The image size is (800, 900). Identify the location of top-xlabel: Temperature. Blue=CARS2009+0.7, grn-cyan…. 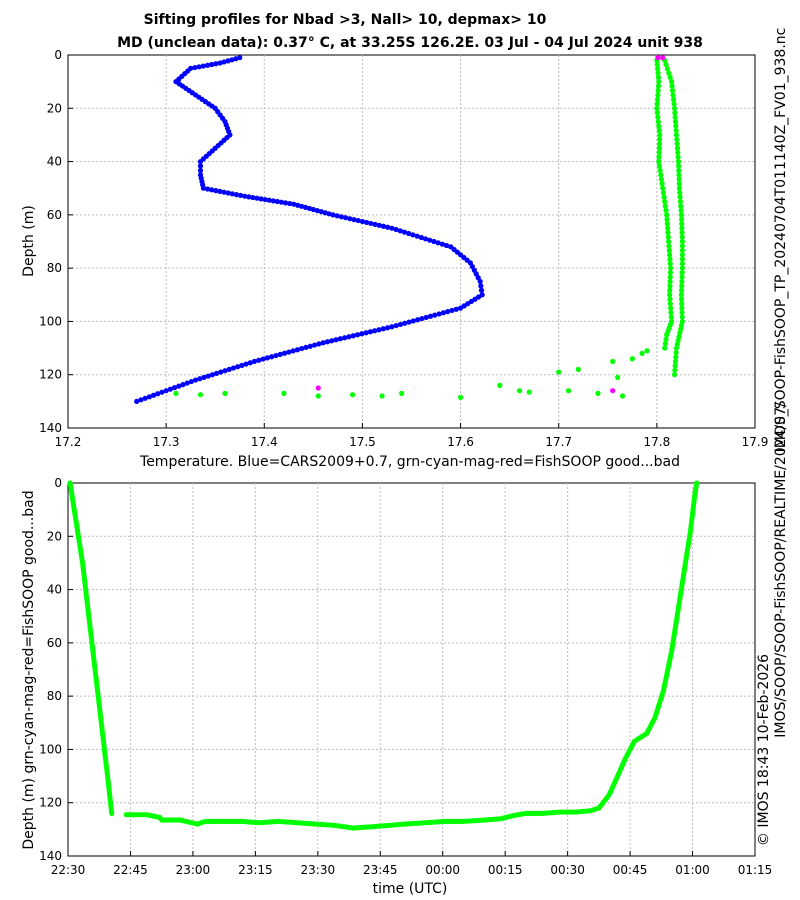
(409, 462).